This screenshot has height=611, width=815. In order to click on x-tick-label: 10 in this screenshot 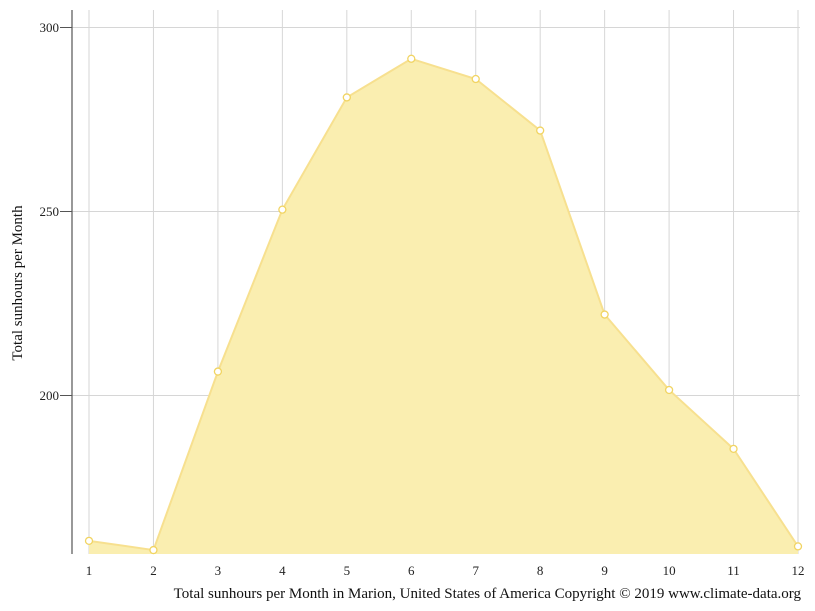, I will do `click(669, 570)`.